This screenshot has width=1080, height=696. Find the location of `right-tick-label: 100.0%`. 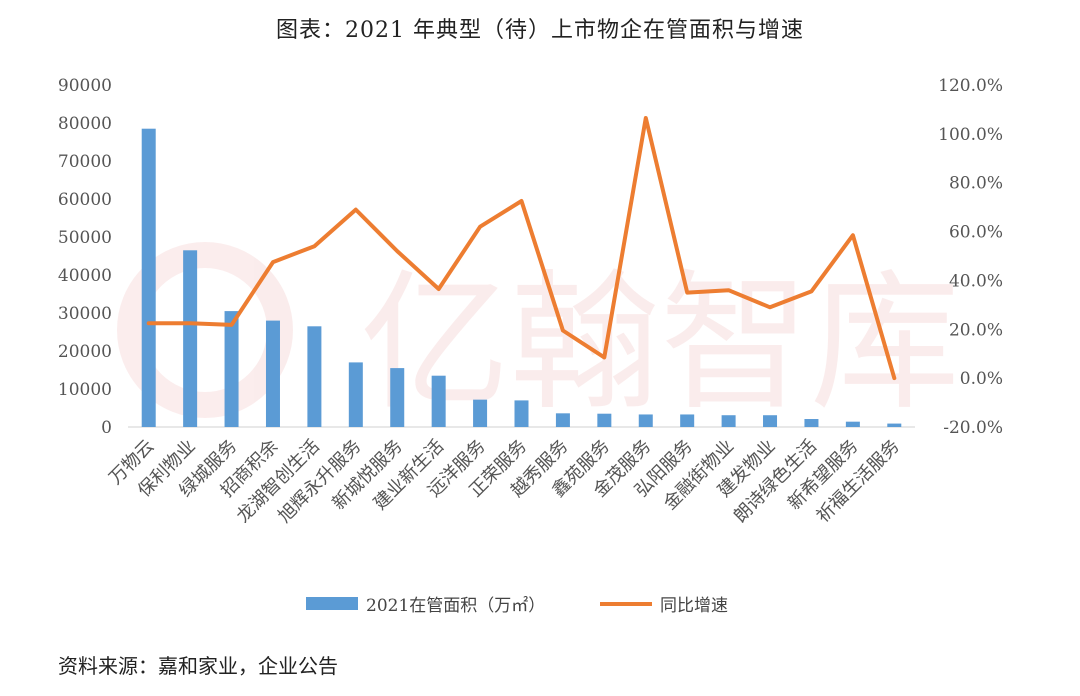

right-tick-label: 100.0% is located at coordinates (970, 135).